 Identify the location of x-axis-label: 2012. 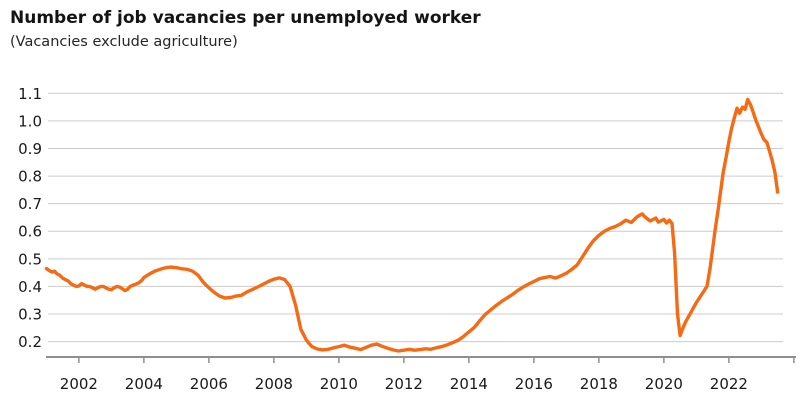
(404, 384).